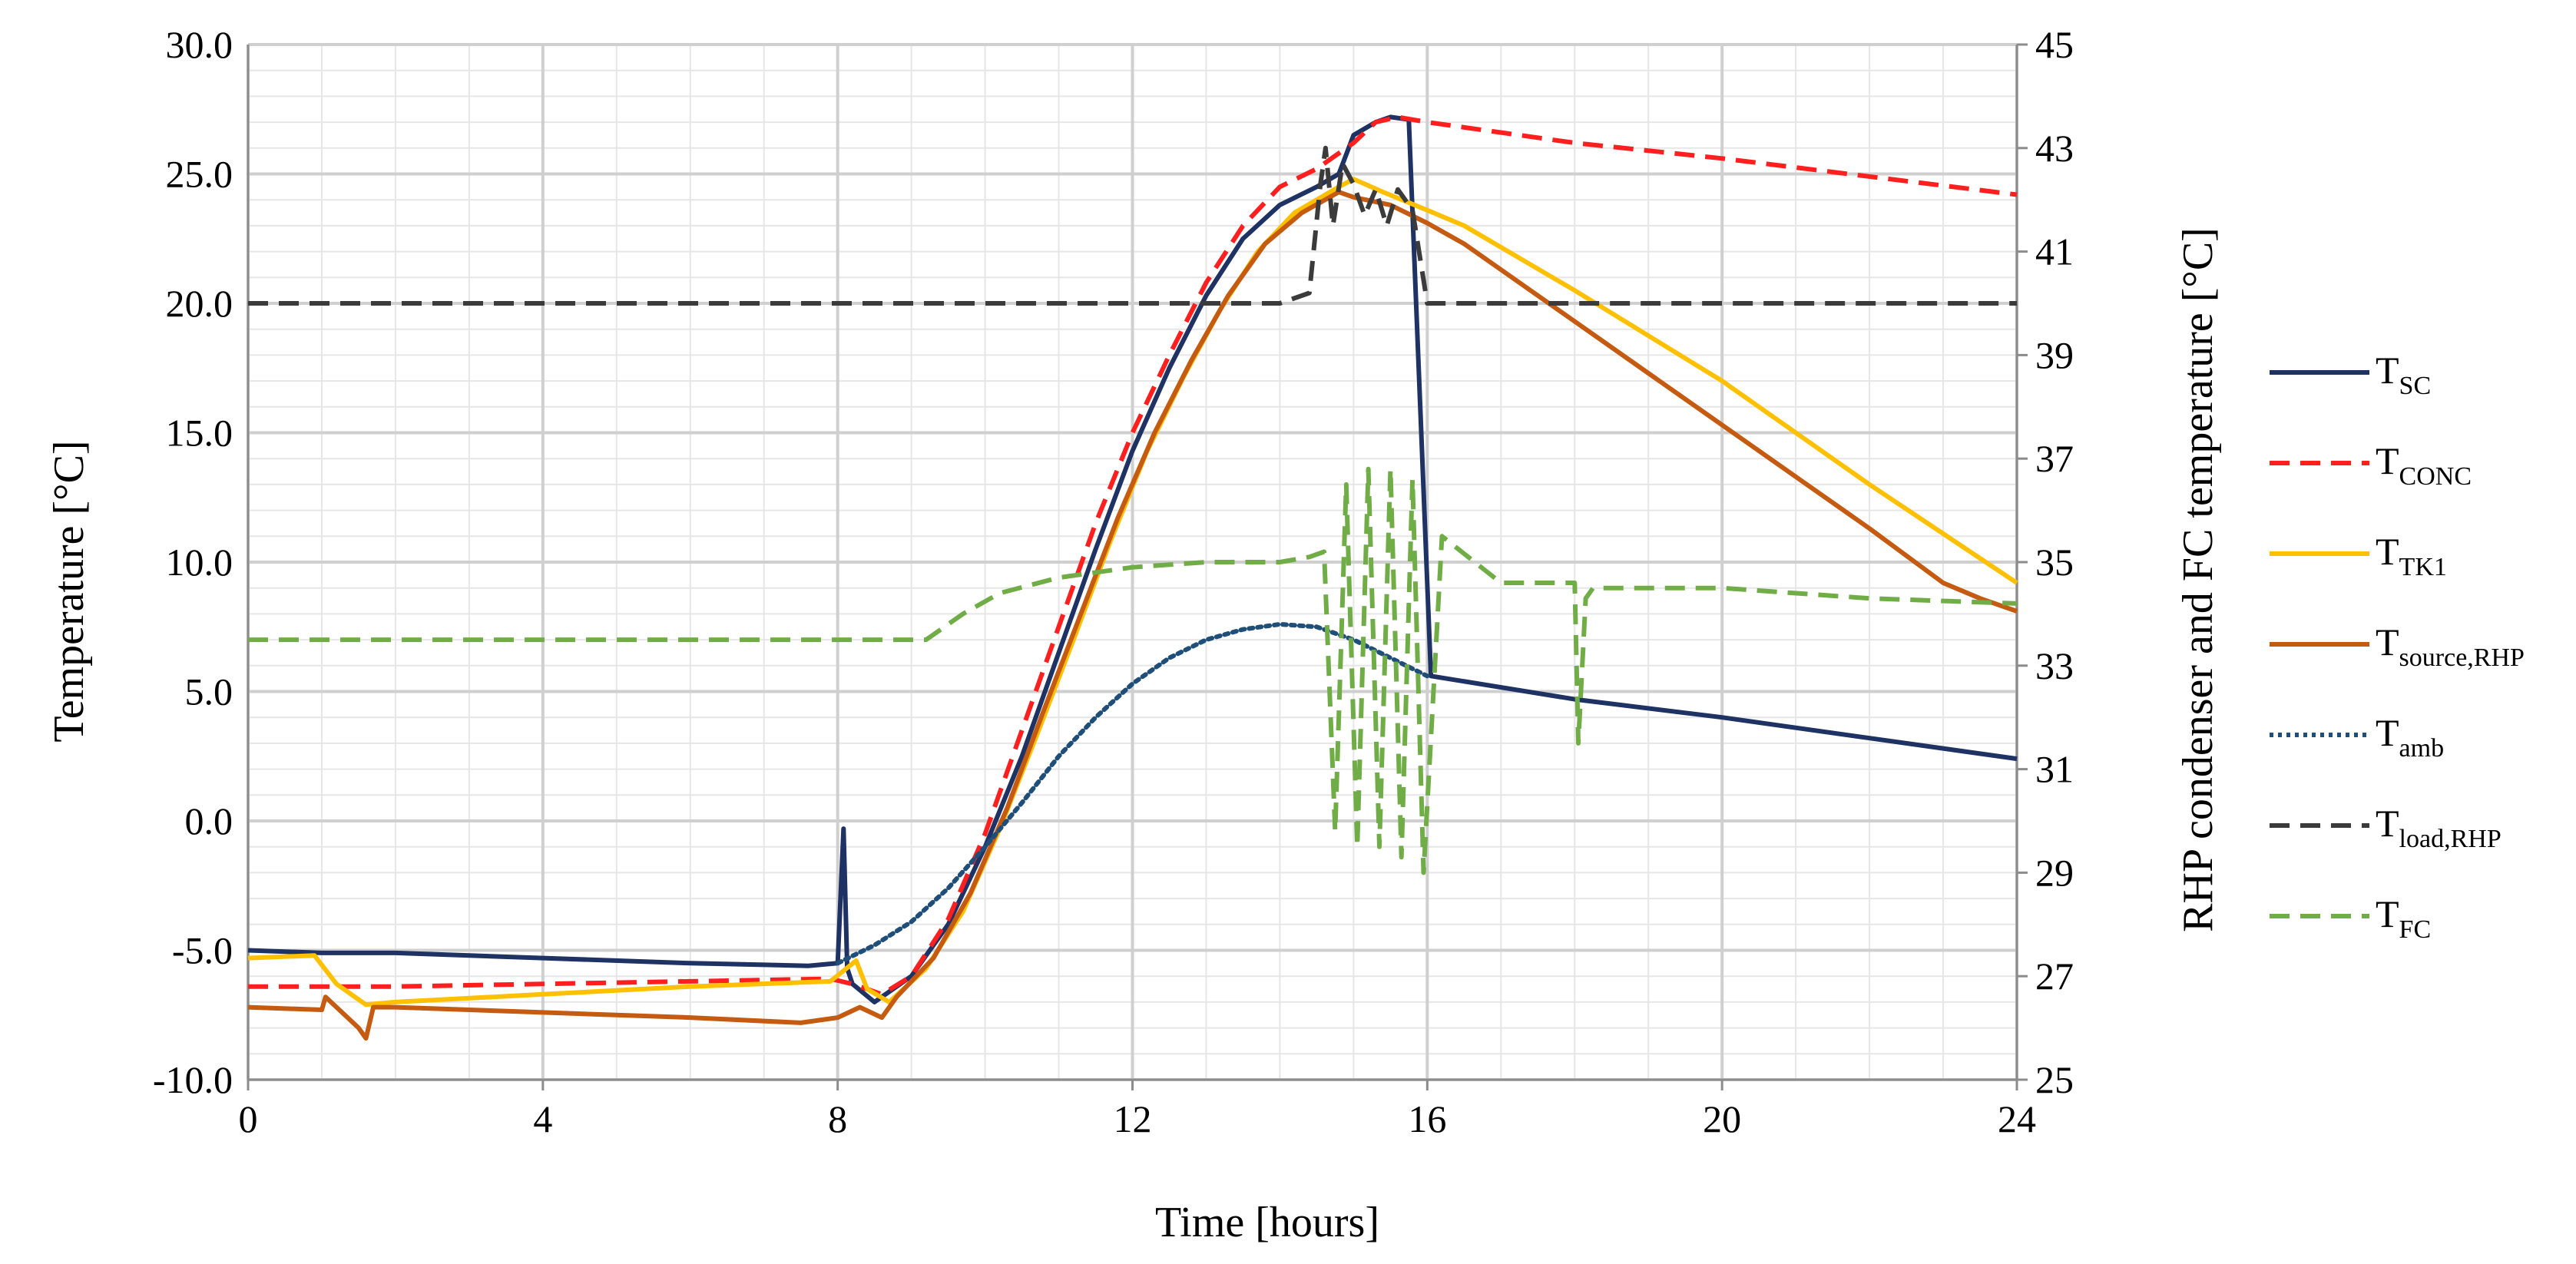  I want to click on x-tick-label: 12, so click(1133, 1118).